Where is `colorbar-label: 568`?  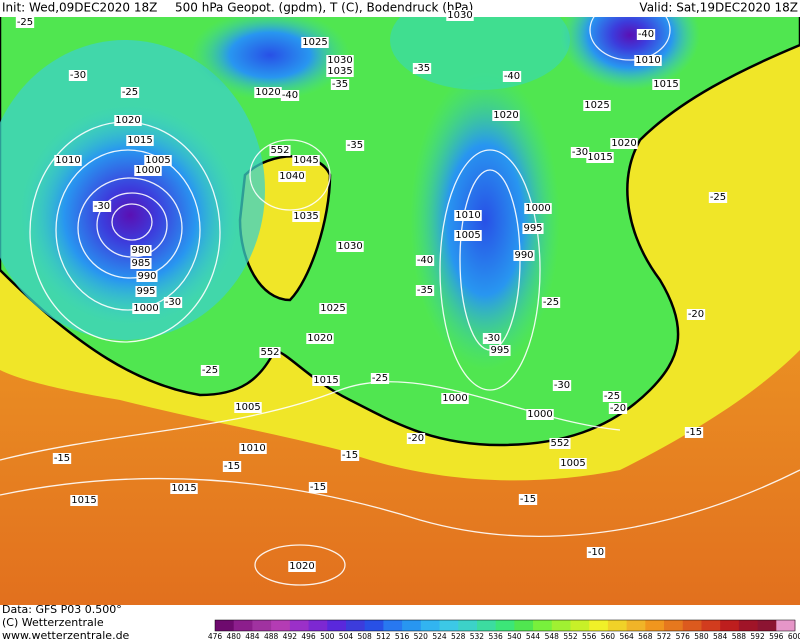
colorbar-label: 568 is located at coordinates (645, 636).